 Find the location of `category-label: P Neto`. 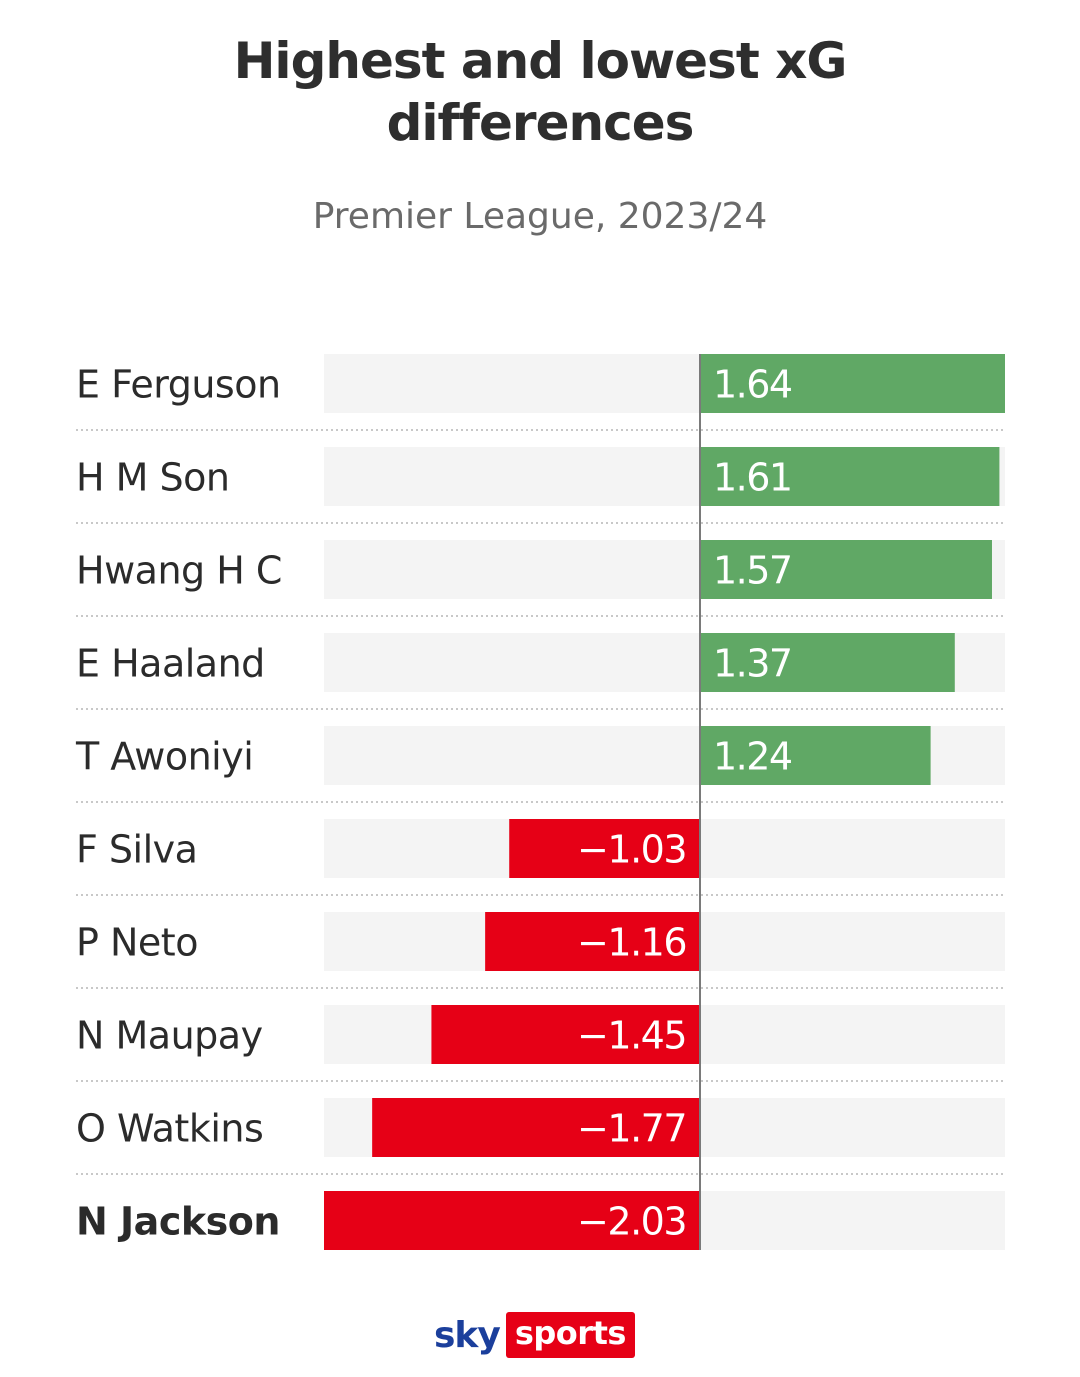

category-label: P Neto is located at coordinates (137, 943).